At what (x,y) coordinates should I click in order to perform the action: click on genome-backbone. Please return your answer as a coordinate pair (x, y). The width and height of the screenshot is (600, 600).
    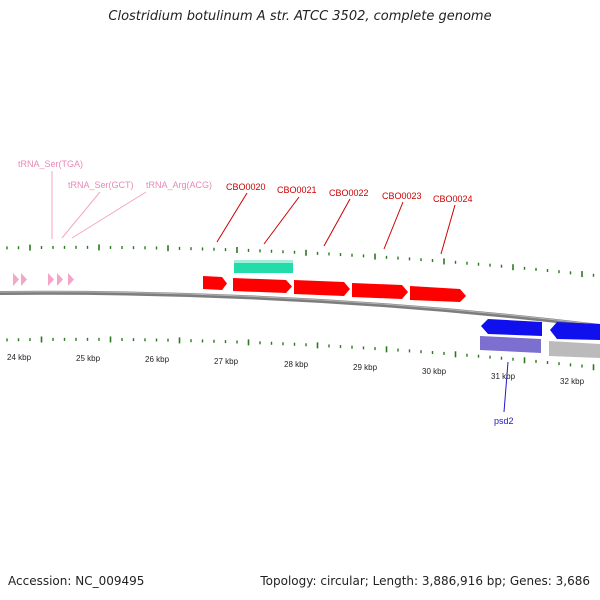
    Looking at the image, I should click on (300, 309).